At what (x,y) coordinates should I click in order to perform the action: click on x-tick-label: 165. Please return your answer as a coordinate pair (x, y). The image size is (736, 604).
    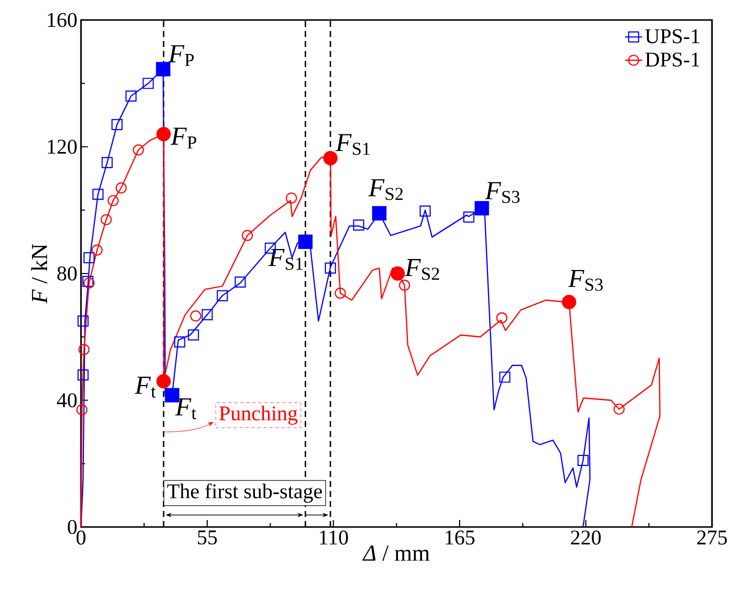
    Looking at the image, I should click on (460, 537).